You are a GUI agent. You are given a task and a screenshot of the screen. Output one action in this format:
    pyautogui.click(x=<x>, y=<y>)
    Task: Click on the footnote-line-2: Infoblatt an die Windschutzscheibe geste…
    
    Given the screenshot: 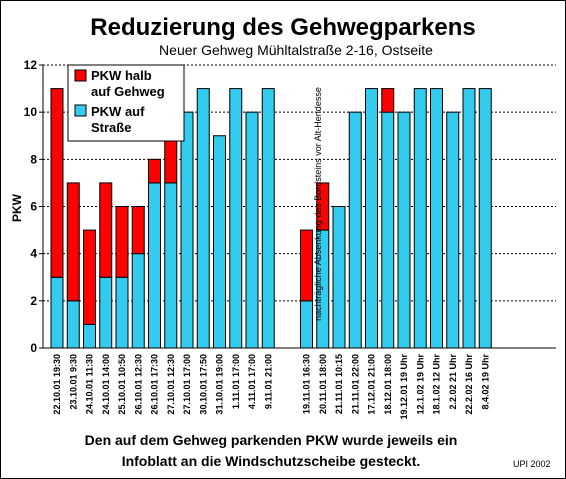 What is the action you would take?
    pyautogui.click(x=271, y=461)
    